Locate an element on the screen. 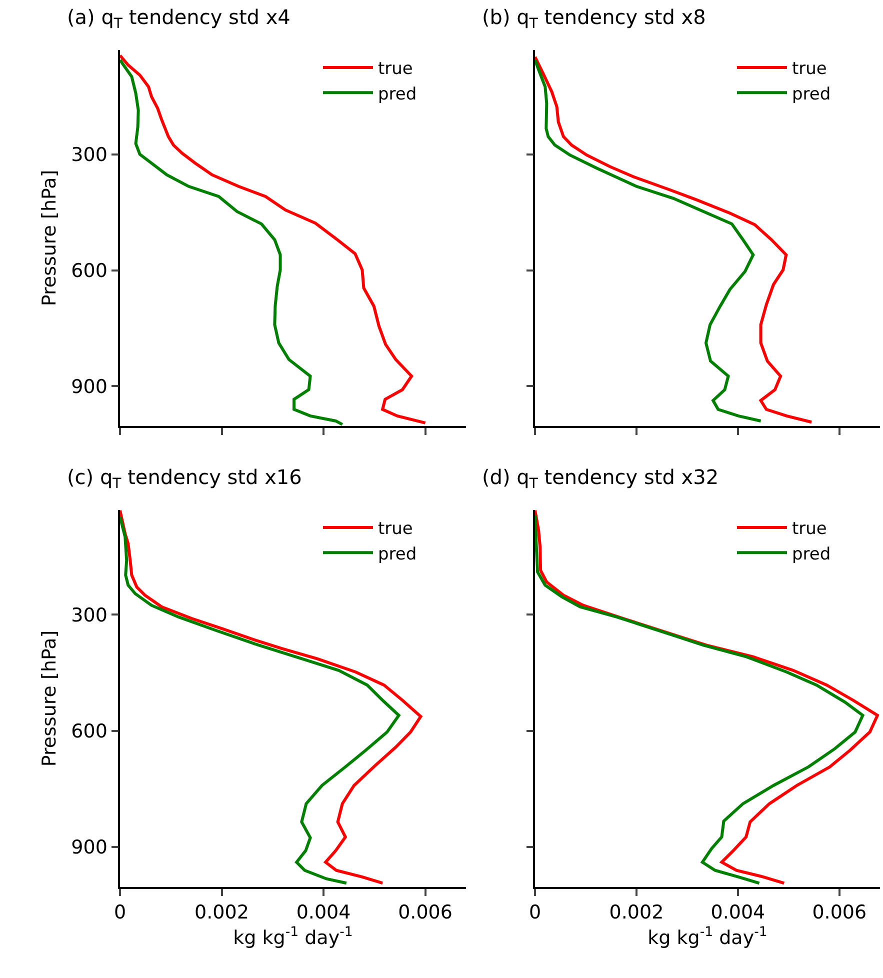  chart-title: (b) q$_{T}$ tendency std x8 is located at coordinates (594, 18).